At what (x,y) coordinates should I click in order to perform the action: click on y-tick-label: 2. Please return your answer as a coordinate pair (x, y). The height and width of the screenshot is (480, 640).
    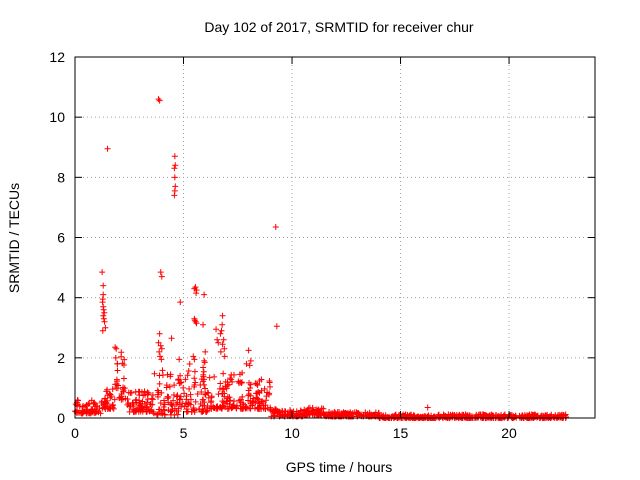
    Looking at the image, I should click on (61, 358).